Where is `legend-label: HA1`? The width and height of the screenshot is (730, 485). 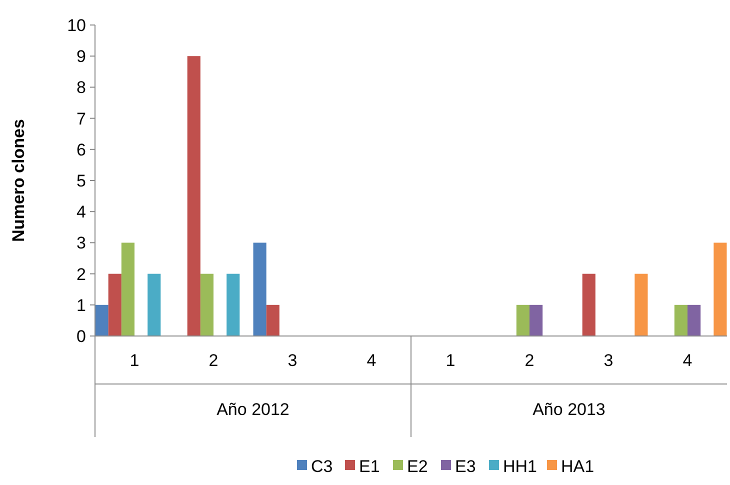 legend-label: HA1 is located at coordinates (577, 466).